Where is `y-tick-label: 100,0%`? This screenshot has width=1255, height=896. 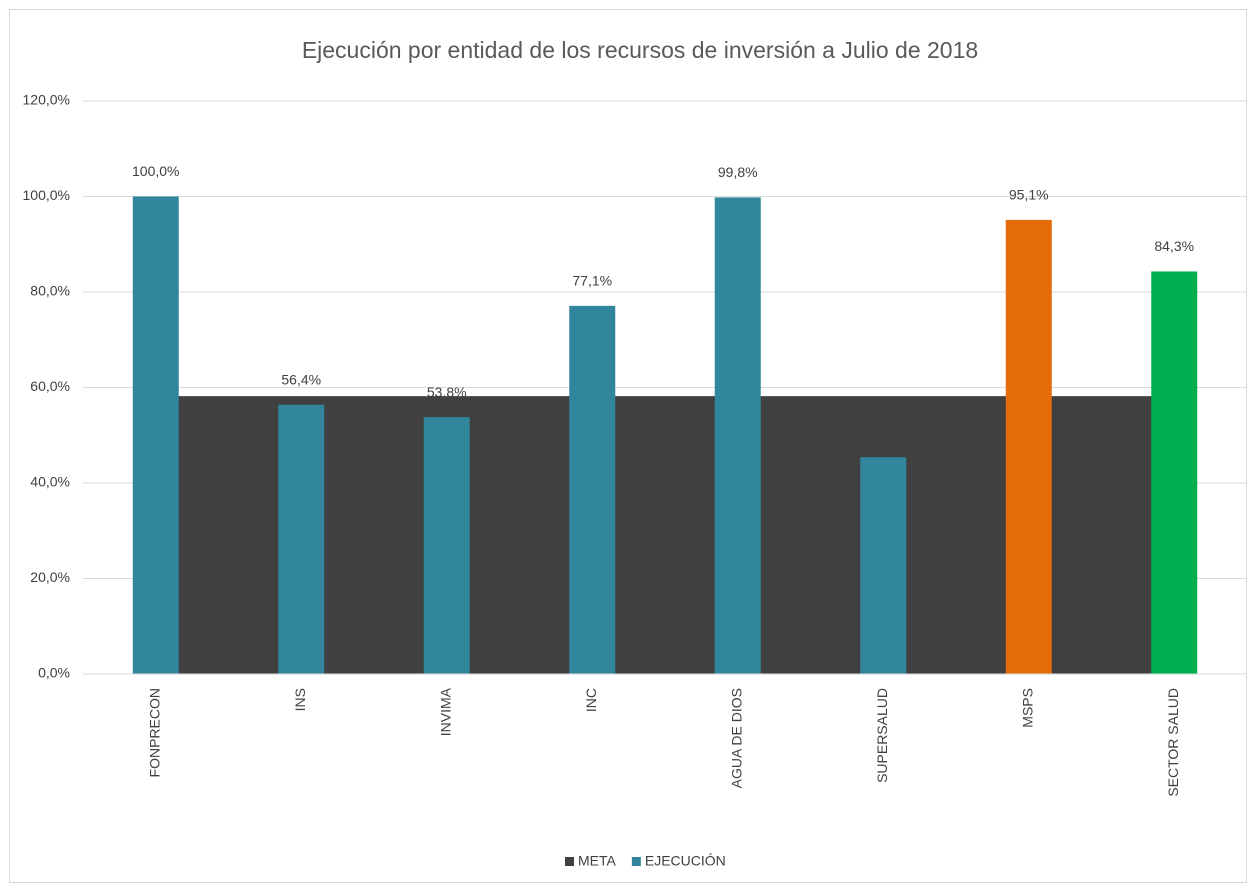 y-tick-label: 100,0% is located at coordinates (46, 195).